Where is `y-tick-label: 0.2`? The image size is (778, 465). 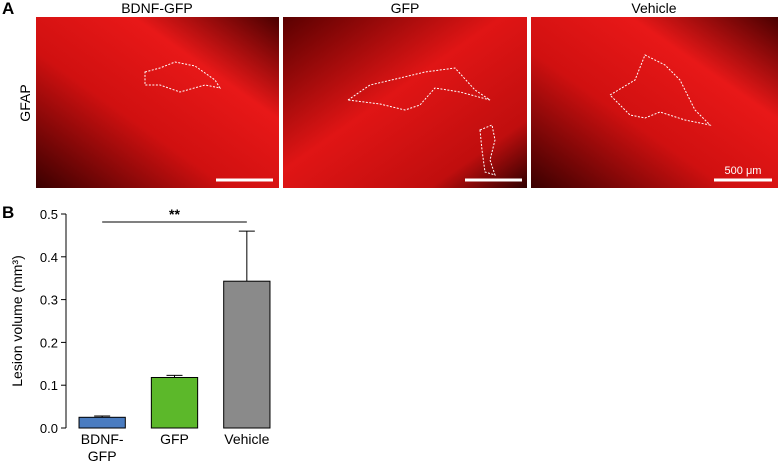
y-tick-label: 0.2 is located at coordinates (49, 342).